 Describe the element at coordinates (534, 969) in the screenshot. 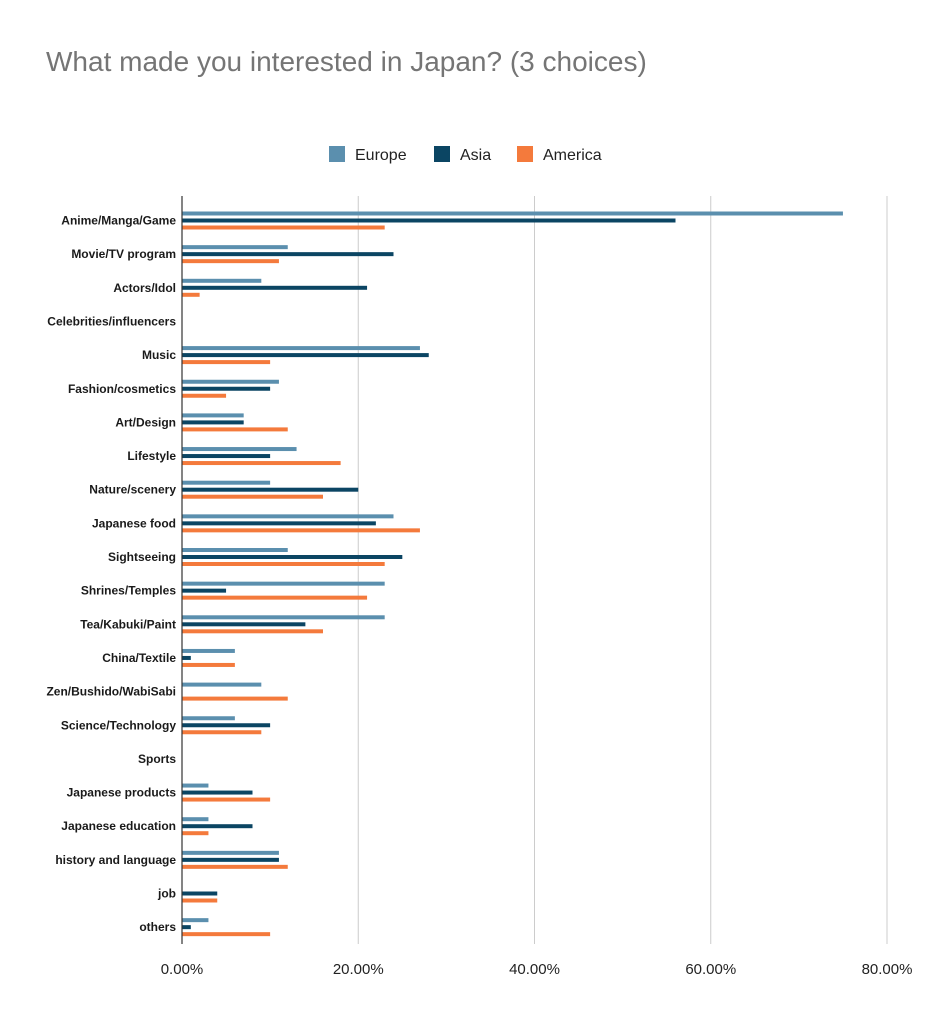

I see `x-tick-label: 40.00%` at that location.